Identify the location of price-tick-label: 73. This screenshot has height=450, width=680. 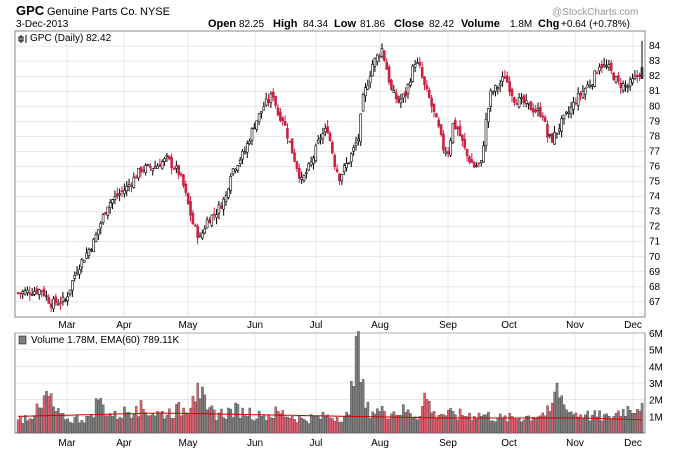
(655, 212).